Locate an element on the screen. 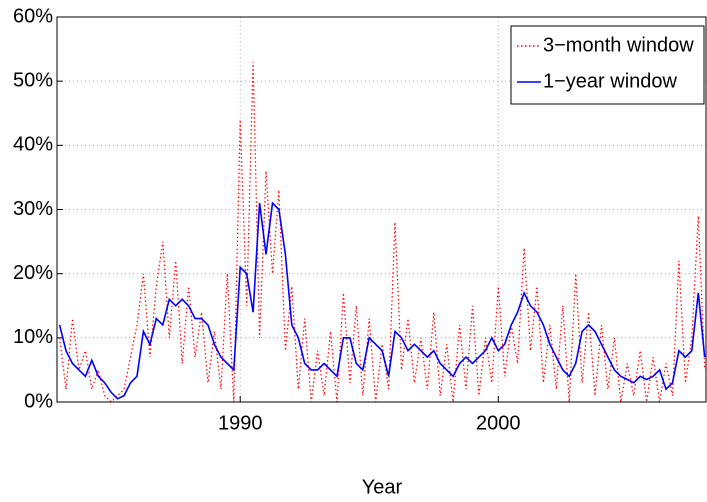 The width and height of the screenshot is (707, 502). y-tick-label: 0% is located at coordinates (38, 401).